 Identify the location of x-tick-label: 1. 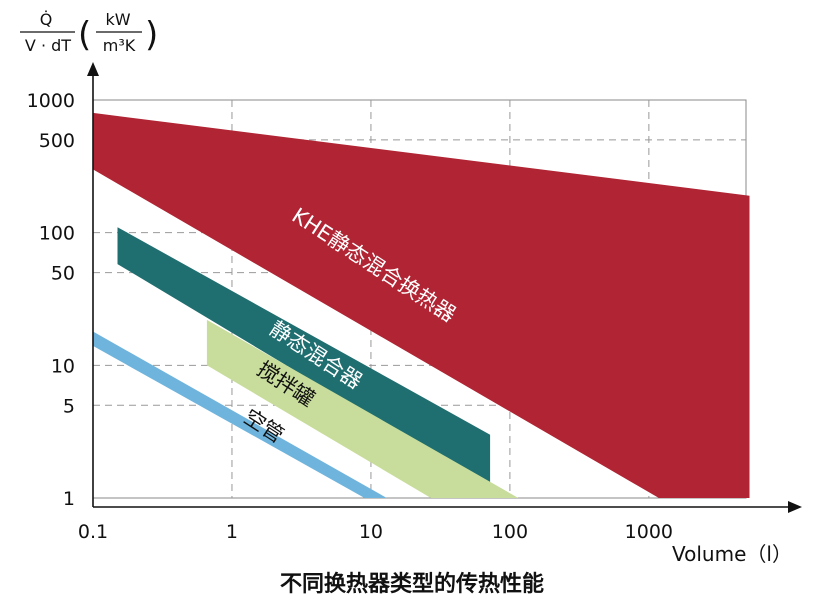
(232, 532).